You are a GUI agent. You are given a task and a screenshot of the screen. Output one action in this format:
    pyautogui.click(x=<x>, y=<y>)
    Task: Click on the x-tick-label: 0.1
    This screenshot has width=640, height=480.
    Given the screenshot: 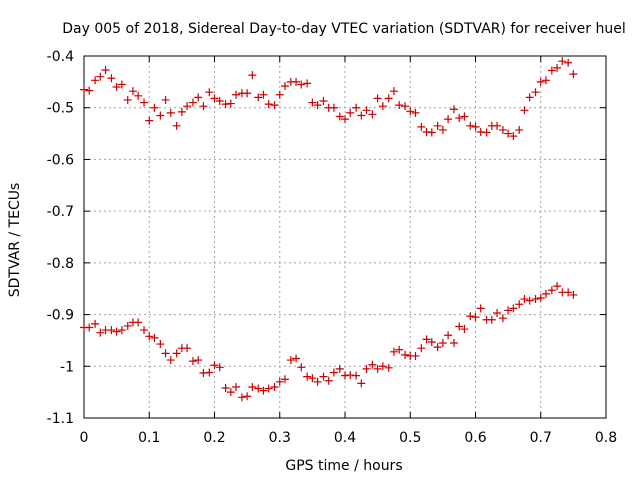 What is the action you would take?
    pyautogui.click(x=149, y=438)
    